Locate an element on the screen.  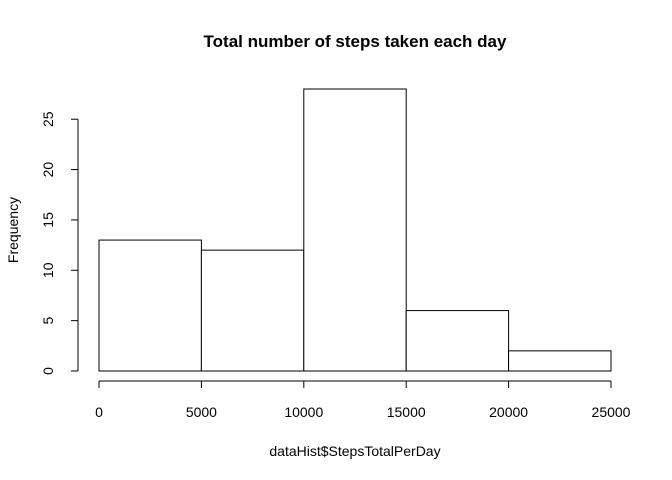
y-axis-label: Frequency is located at coordinates (13, 230).